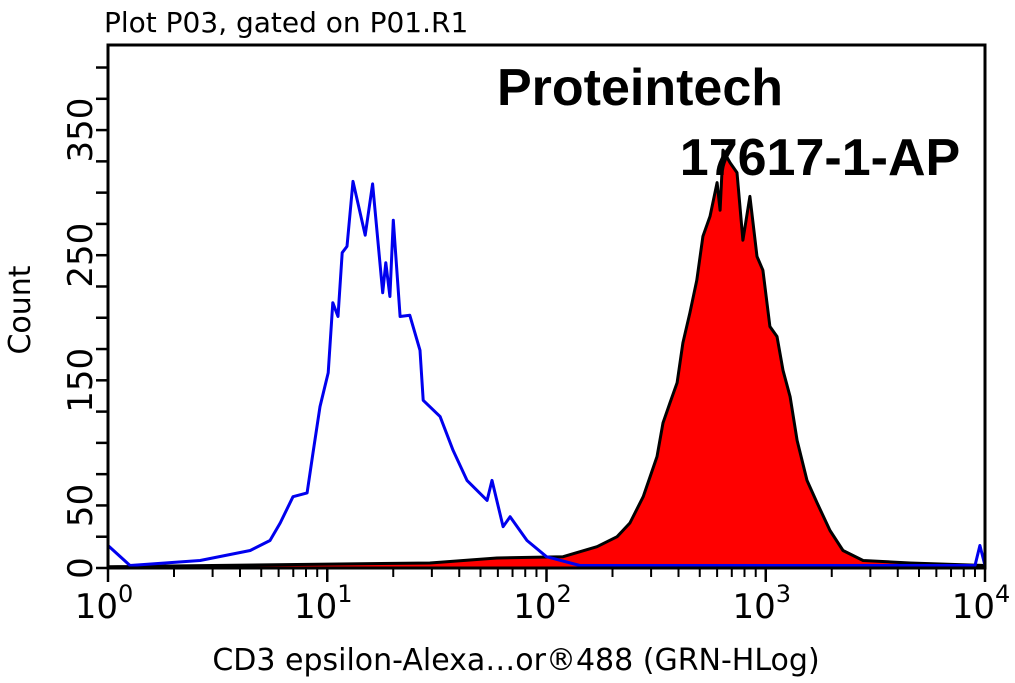  Describe the element at coordinates (81, 255) in the screenshot. I see `y-tick-label: 250` at that location.